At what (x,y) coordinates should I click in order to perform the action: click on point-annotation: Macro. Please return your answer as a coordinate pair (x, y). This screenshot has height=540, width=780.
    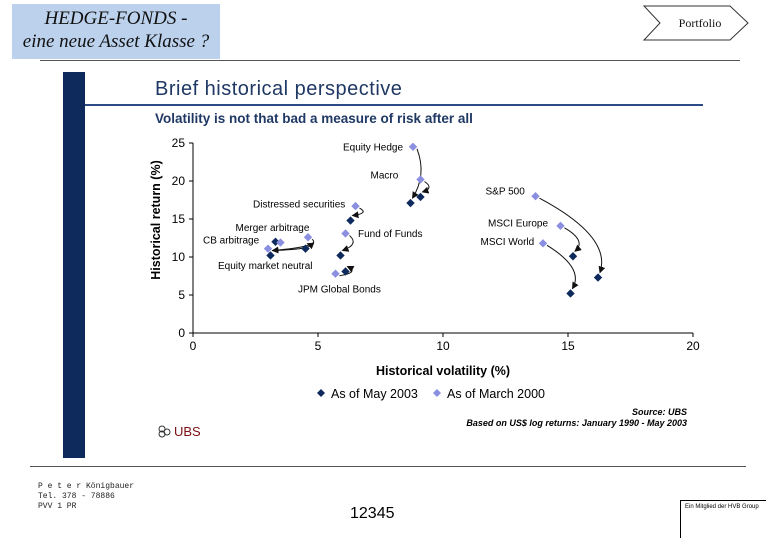
    Looking at the image, I should click on (385, 176).